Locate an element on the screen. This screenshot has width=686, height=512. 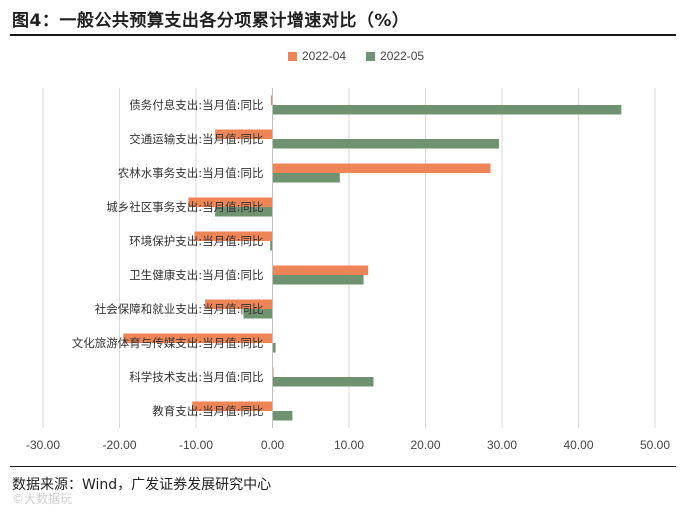
x-tick-label: 20.00 is located at coordinates (425, 445).